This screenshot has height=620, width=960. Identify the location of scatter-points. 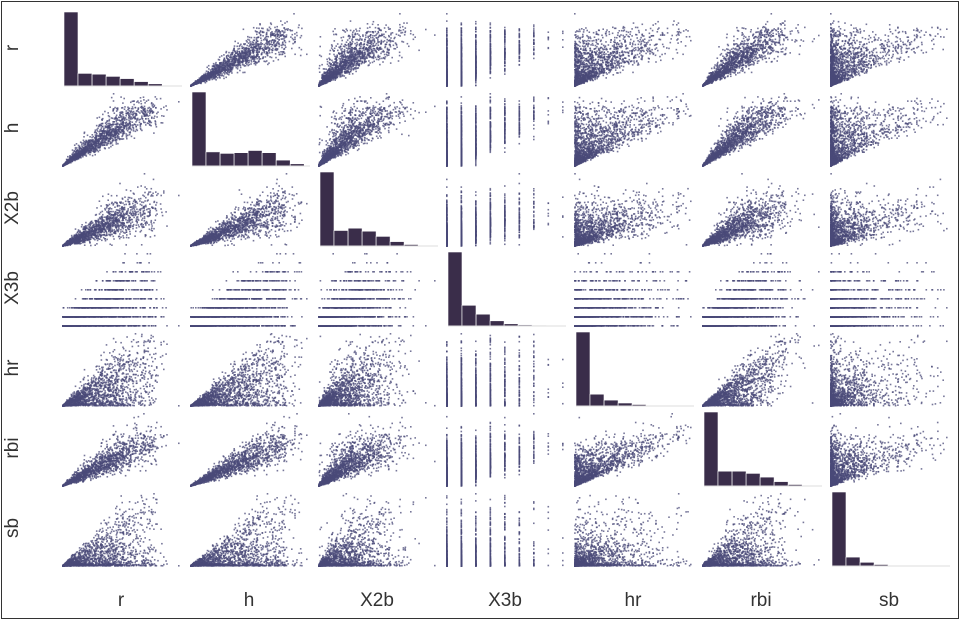
(249, 50).